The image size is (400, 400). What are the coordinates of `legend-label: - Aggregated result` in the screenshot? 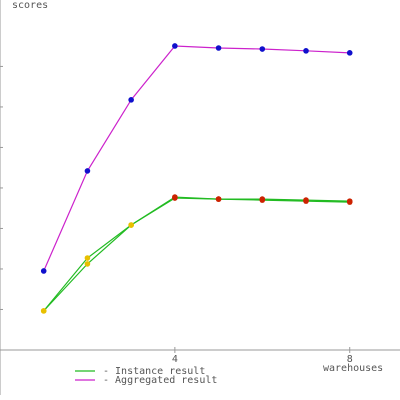 It's located at (160, 380).